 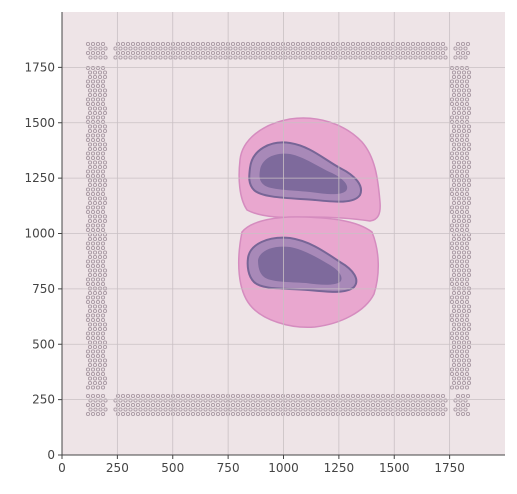 I want to click on y-tick-label: 250, so click(x=43, y=400).